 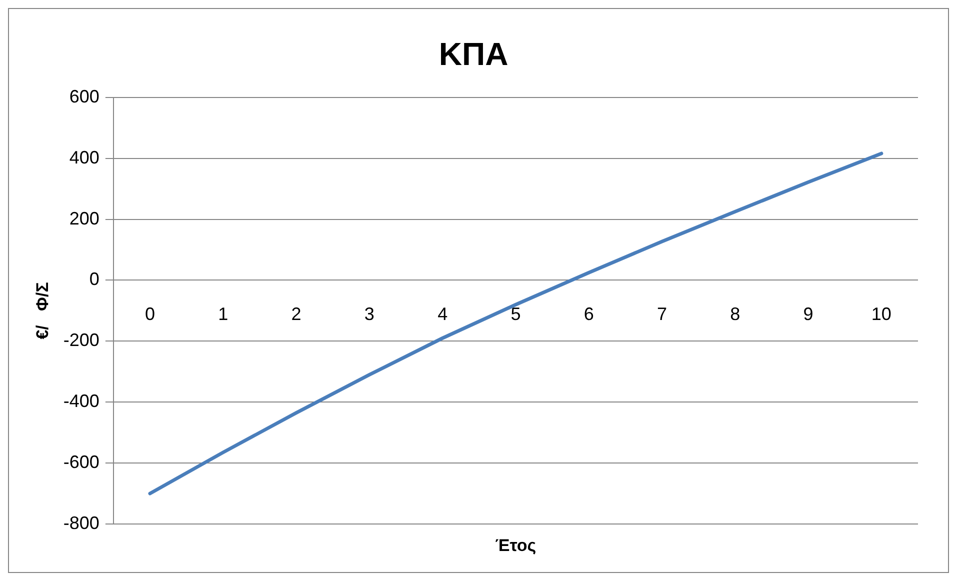 I want to click on y-tick-label: 400, so click(x=84, y=157).